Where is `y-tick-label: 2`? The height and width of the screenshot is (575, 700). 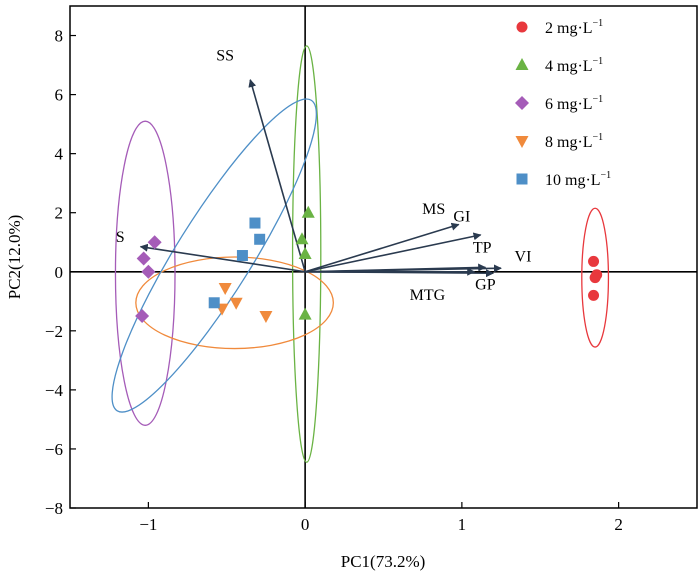
y-tick-label: 2 is located at coordinates (59, 213).